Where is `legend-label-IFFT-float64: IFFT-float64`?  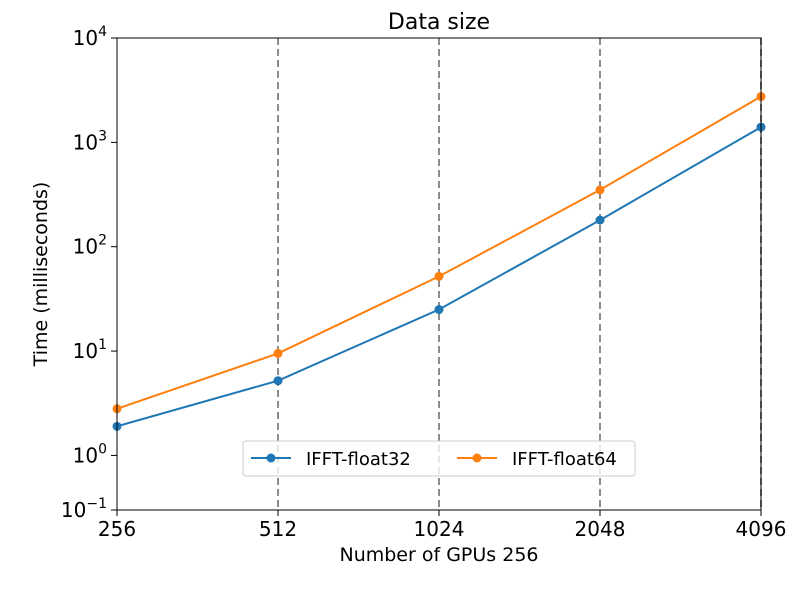 legend-label-IFFT-float64: IFFT-float64 is located at coordinates (564, 459).